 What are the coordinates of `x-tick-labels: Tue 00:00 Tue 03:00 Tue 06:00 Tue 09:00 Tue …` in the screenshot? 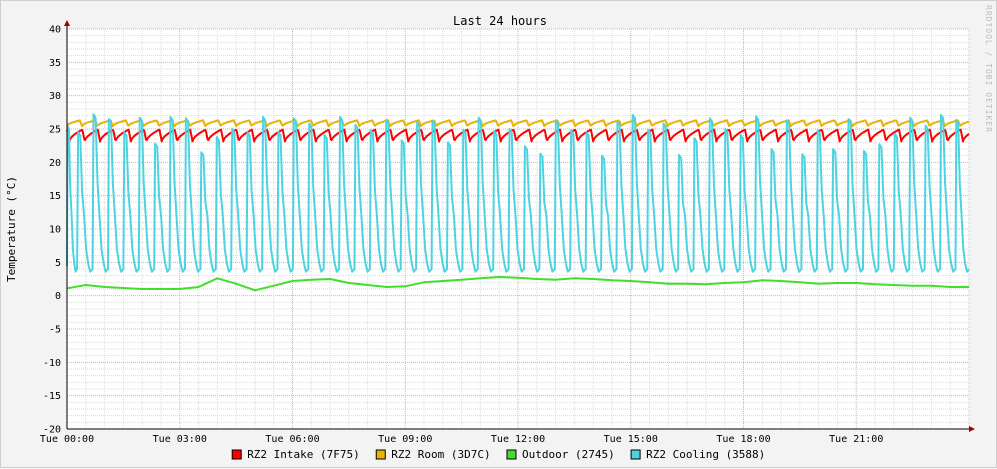 It's located at (461, 439).